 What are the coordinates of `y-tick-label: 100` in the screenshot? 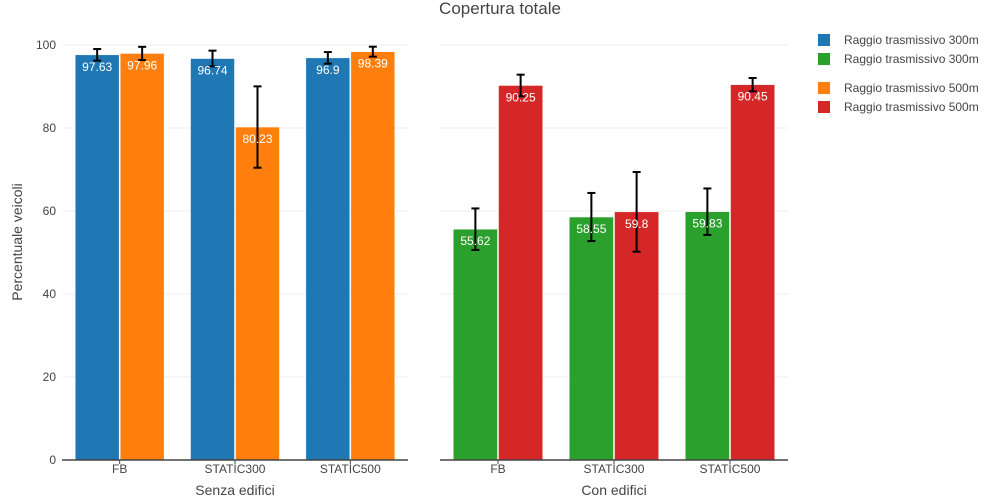 It's located at (46, 45).